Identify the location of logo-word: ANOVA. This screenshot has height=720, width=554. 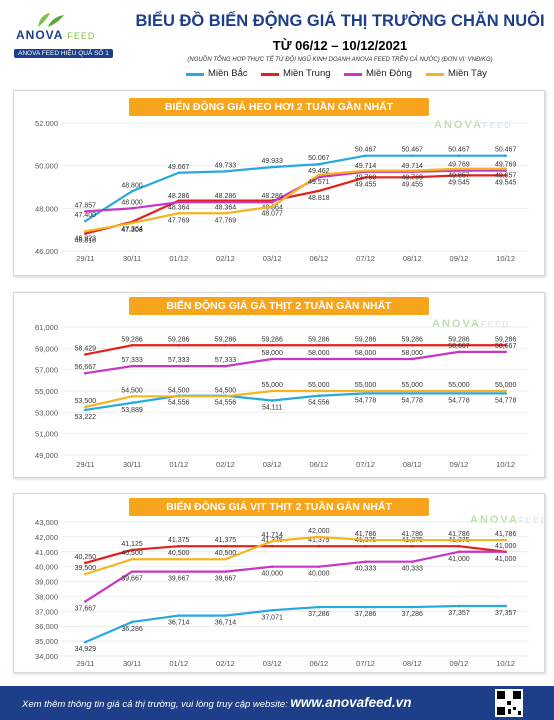
(39, 35).